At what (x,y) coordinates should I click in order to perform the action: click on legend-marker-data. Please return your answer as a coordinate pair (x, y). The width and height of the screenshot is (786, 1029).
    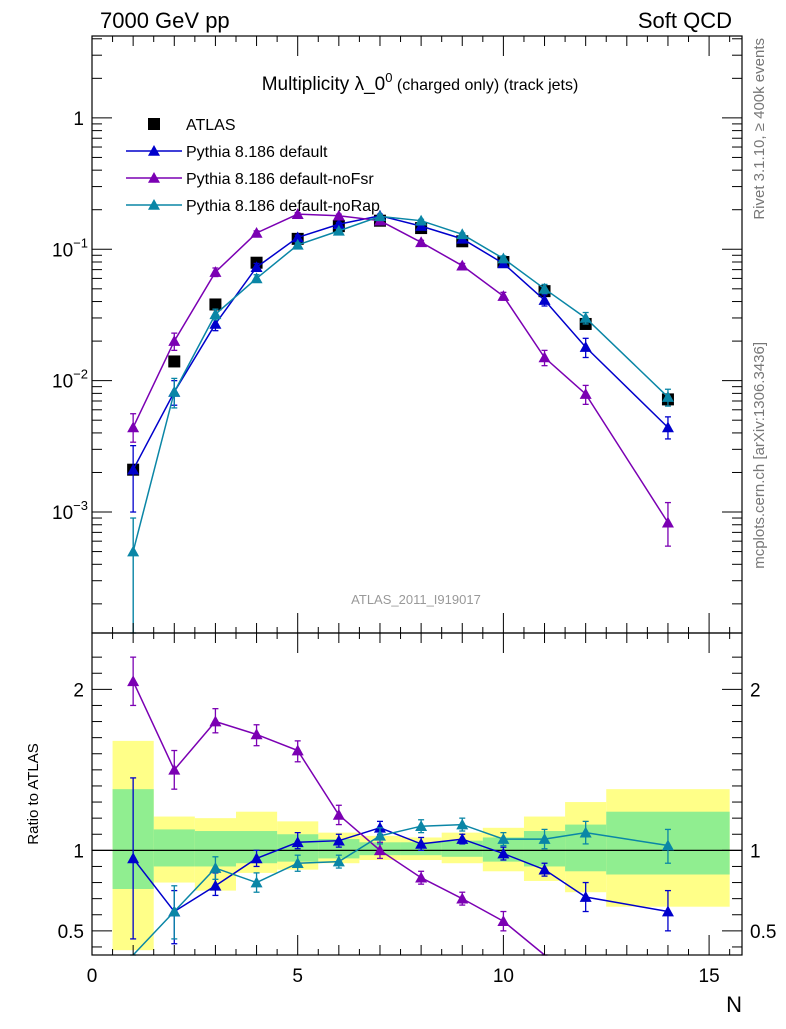
    Looking at the image, I should click on (154, 124).